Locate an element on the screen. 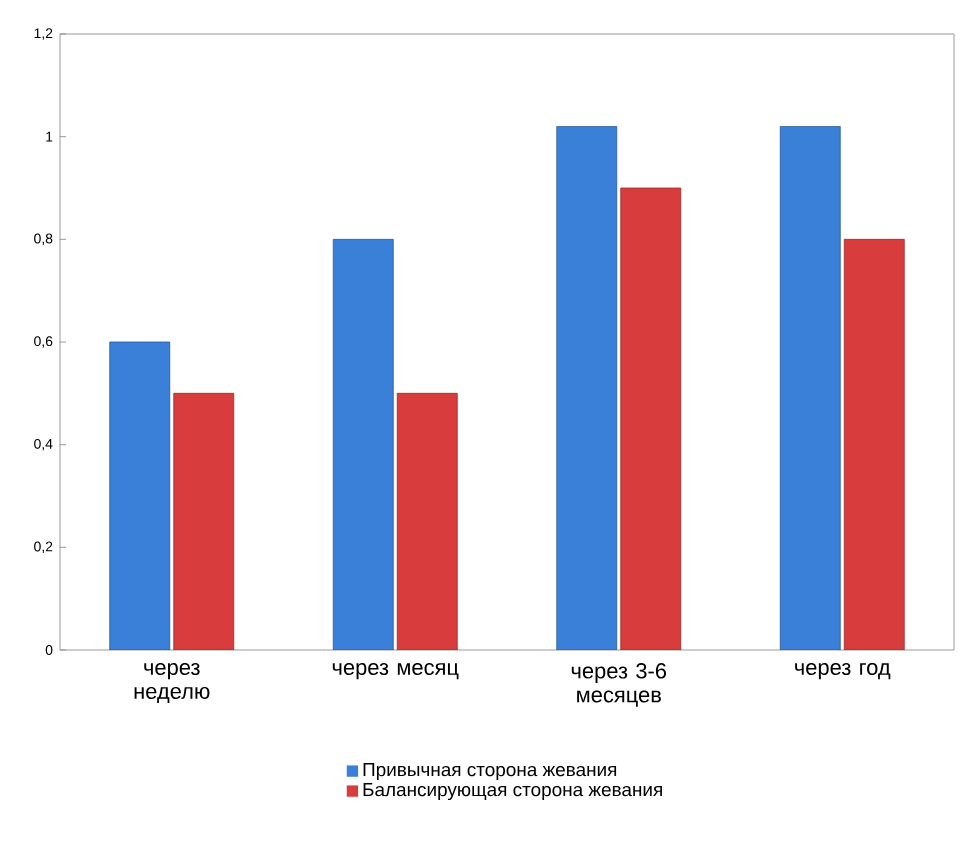 Image resolution: width=972 pixels, height=846 pixels. x-tick-label: через год is located at coordinates (843, 671).